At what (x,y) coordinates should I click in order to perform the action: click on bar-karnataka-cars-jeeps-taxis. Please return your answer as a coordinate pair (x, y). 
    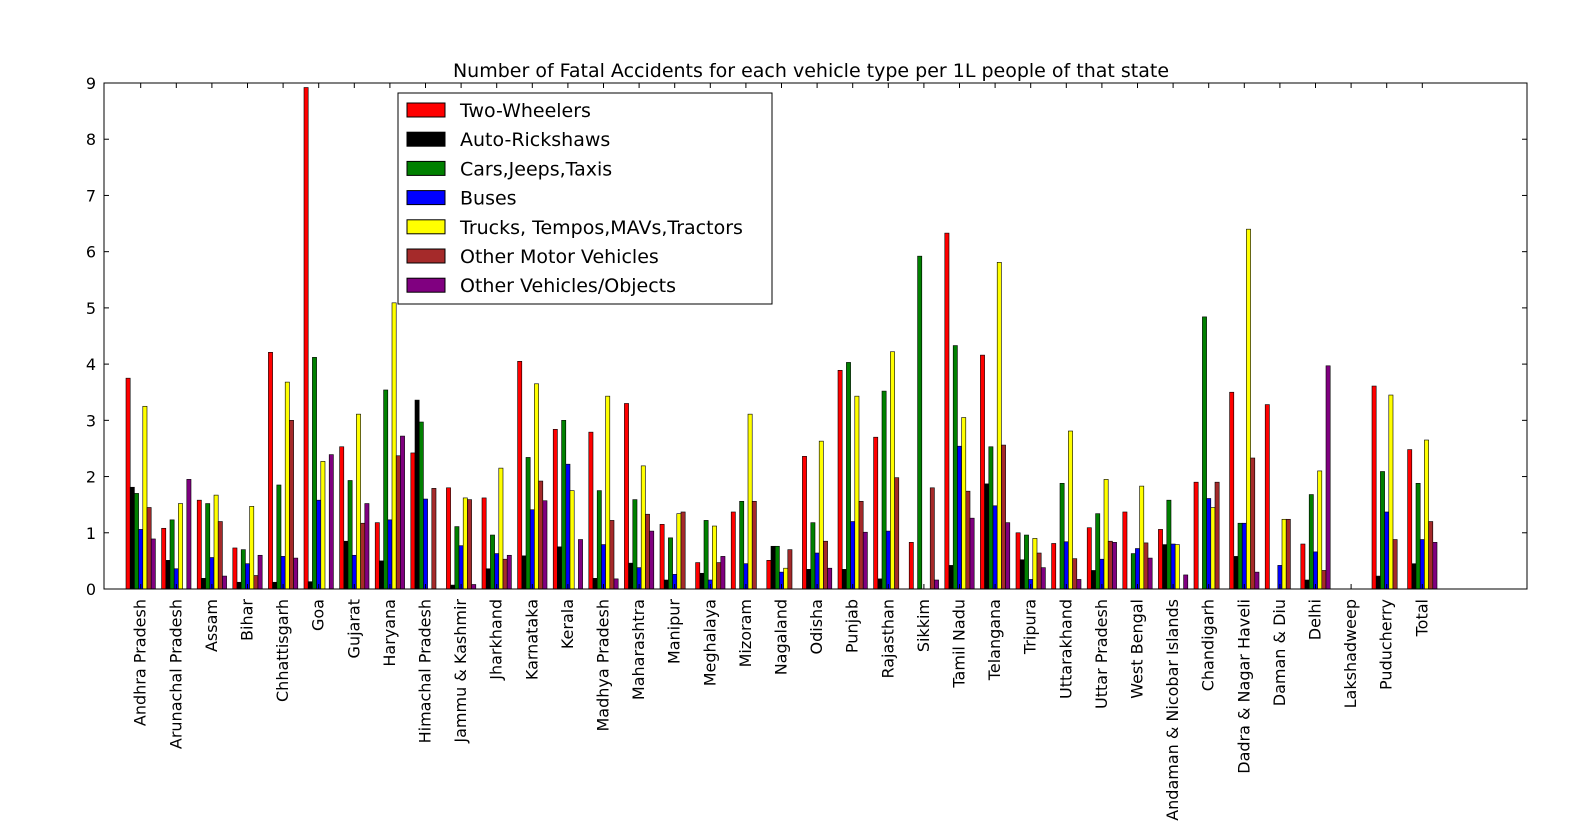
    Looking at the image, I should click on (528, 523).